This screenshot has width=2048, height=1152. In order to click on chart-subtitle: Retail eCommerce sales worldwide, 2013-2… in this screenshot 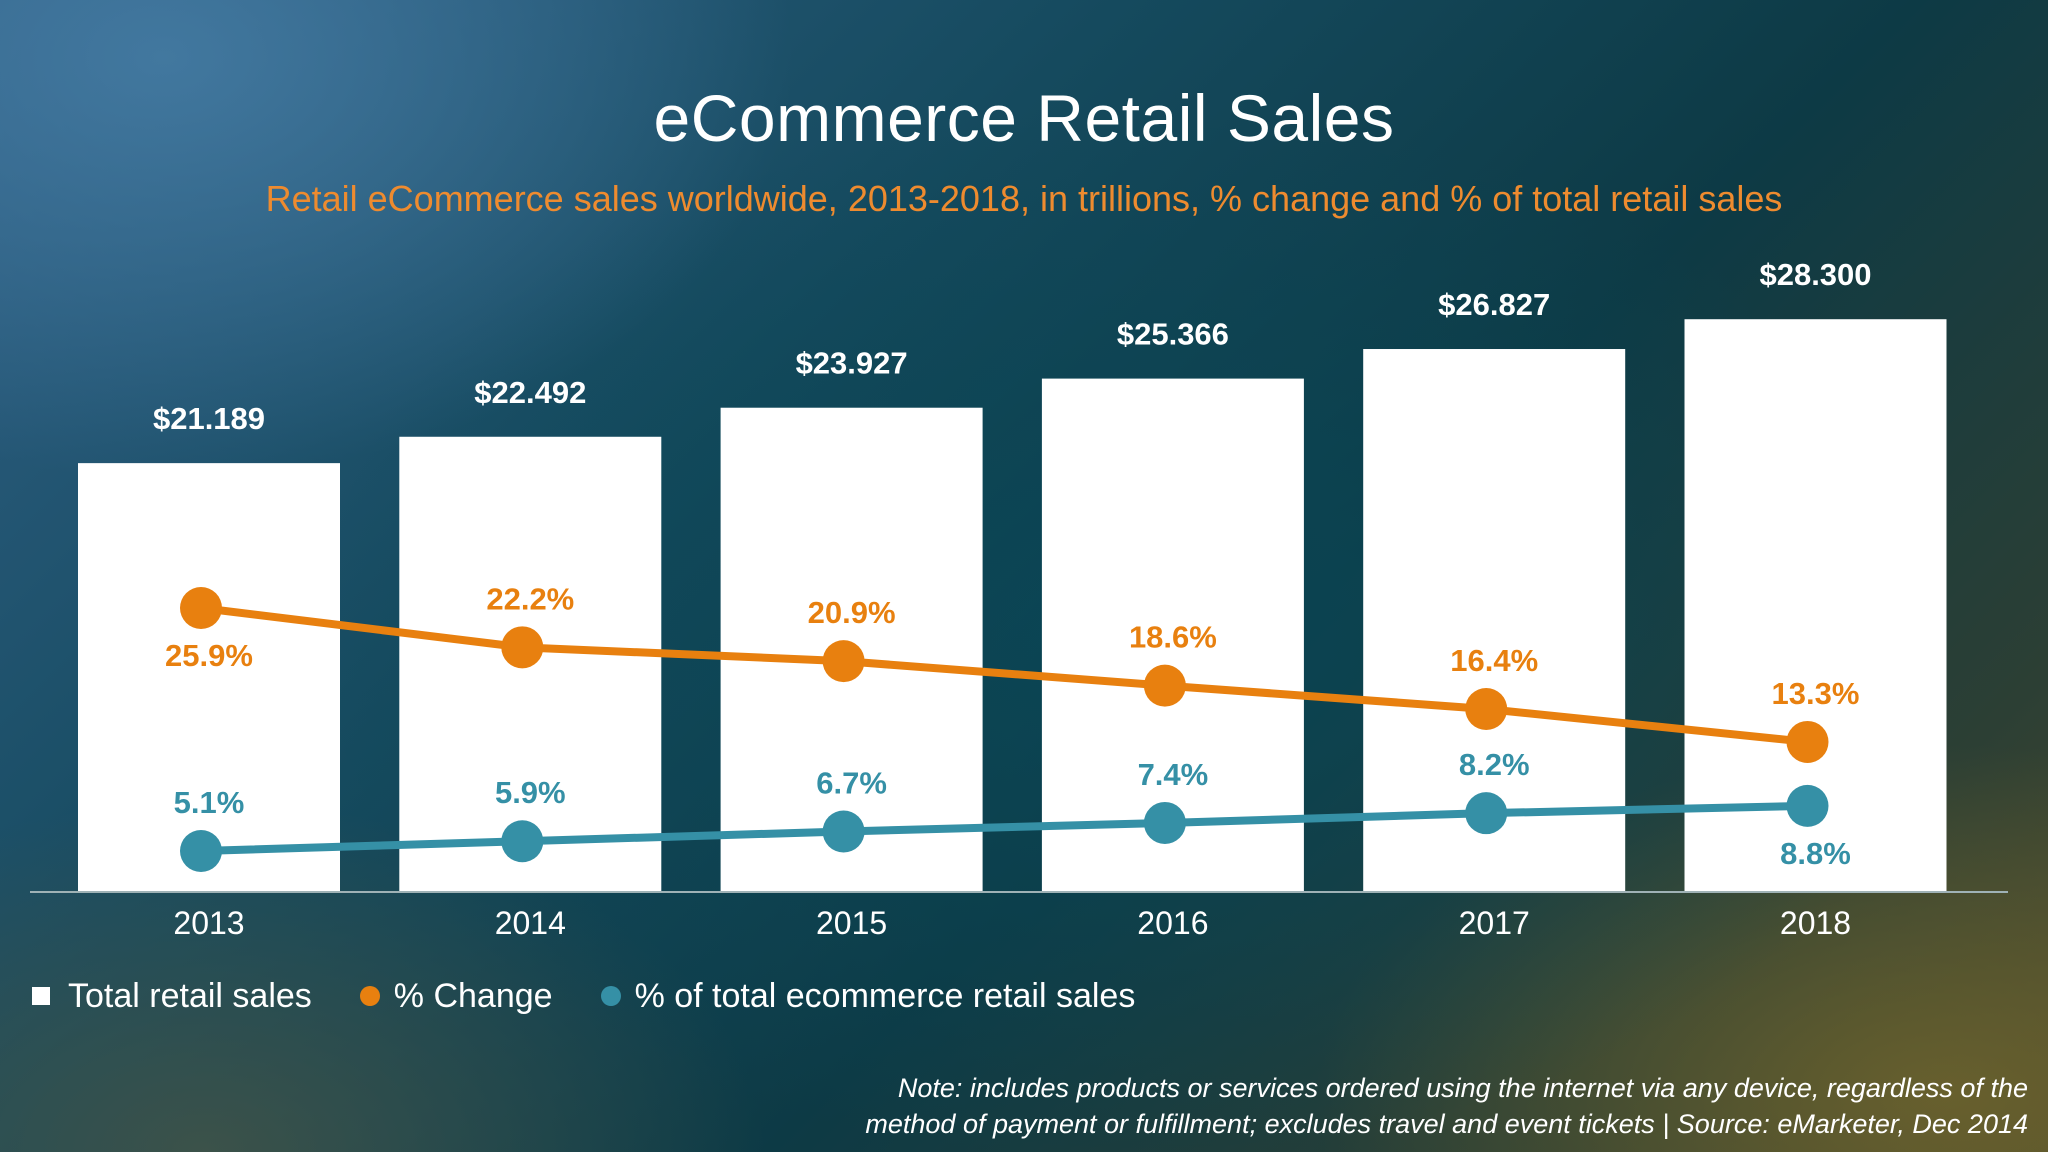, I will do `click(1024, 198)`.